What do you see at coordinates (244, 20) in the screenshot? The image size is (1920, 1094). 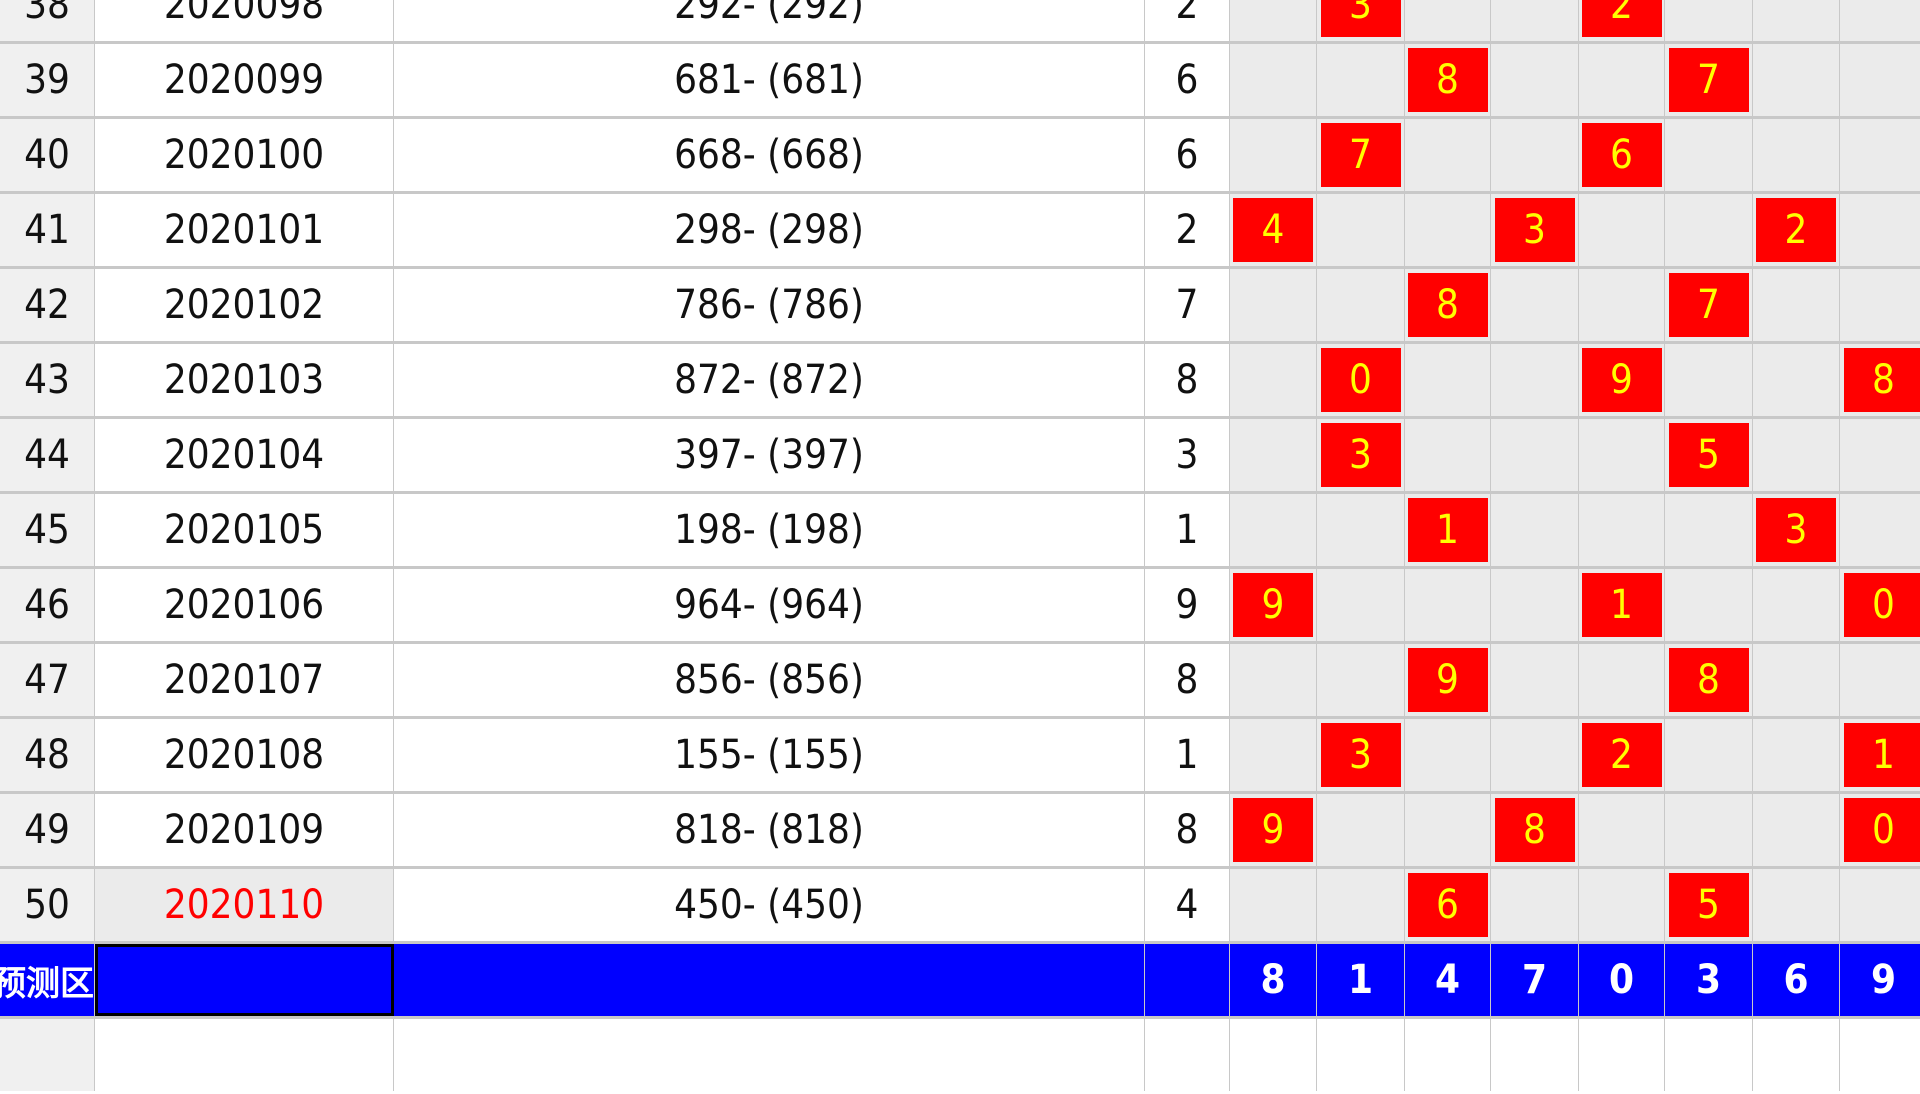 I see `period-cell: 2020098` at bounding box center [244, 20].